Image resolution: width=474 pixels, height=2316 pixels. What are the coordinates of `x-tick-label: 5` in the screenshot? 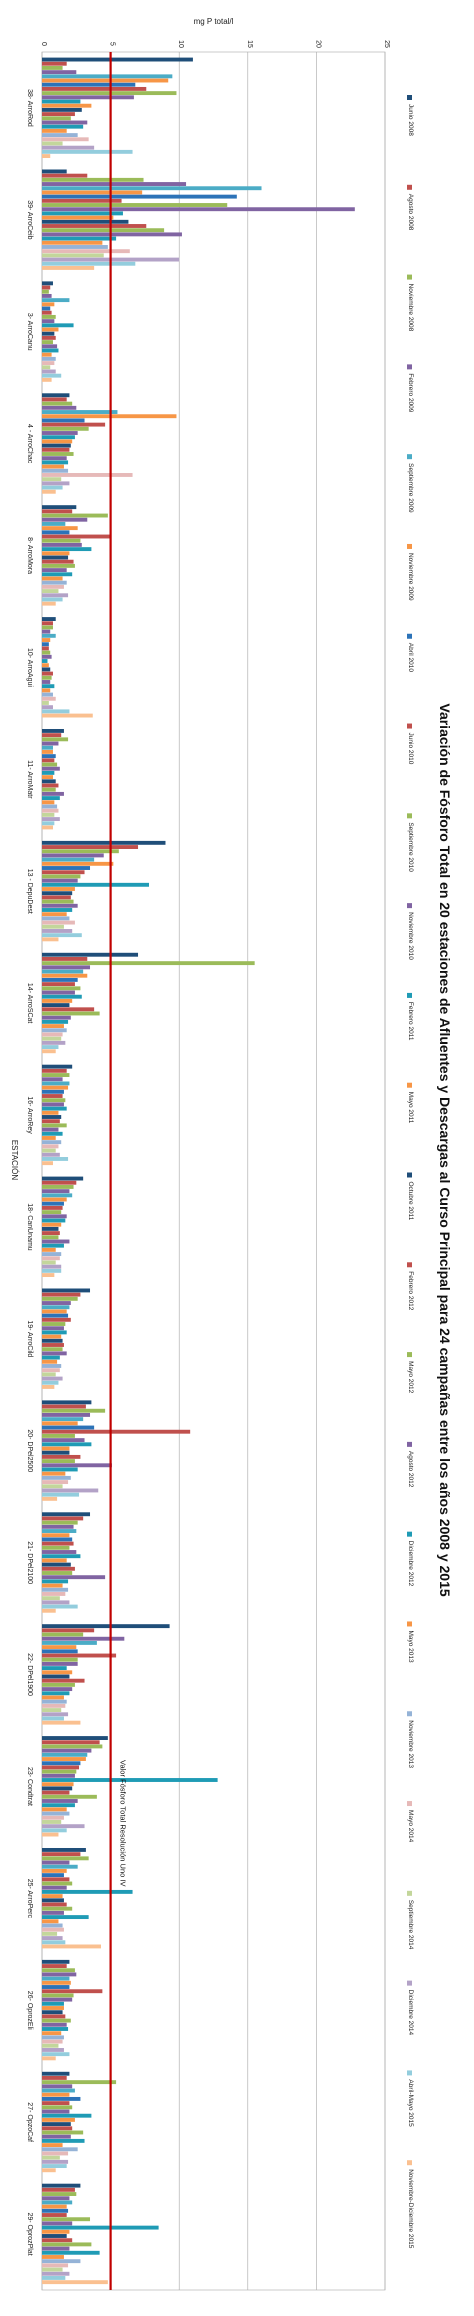 It's located at (112, 44).